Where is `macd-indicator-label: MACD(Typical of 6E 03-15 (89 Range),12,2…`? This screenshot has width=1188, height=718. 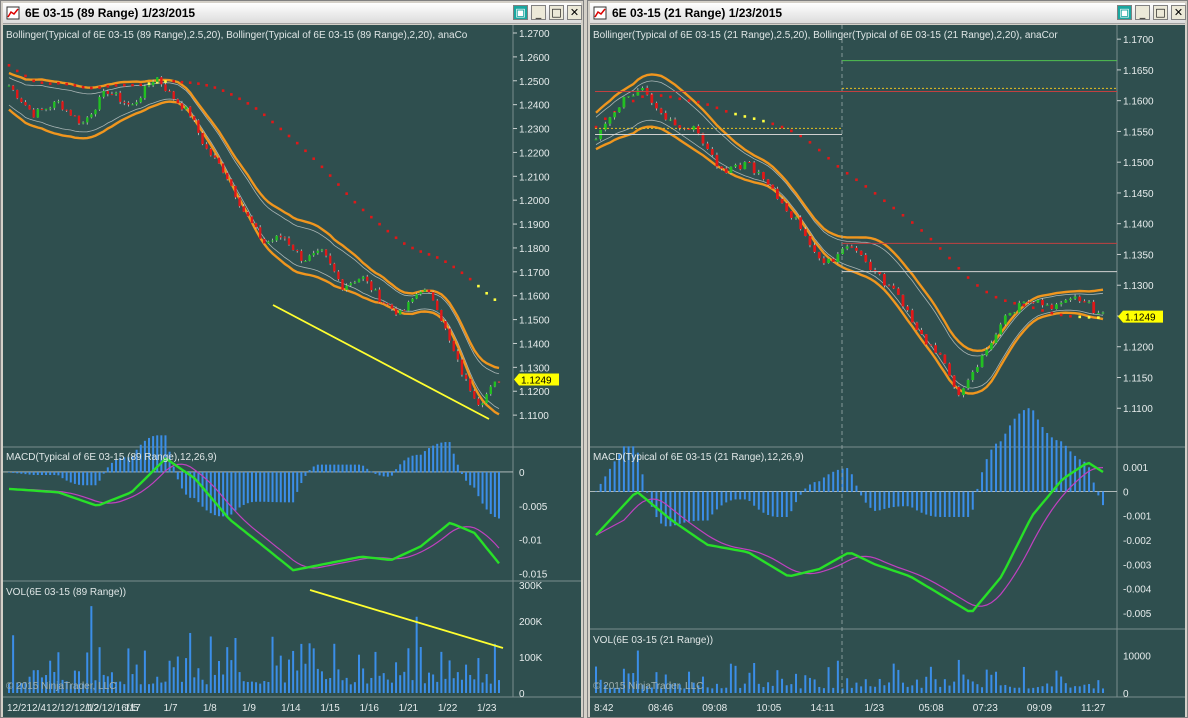
macd-indicator-label: MACD(Typical of 6E 03-15 (89 Range),12,2… is located at coordinates (111, 457).